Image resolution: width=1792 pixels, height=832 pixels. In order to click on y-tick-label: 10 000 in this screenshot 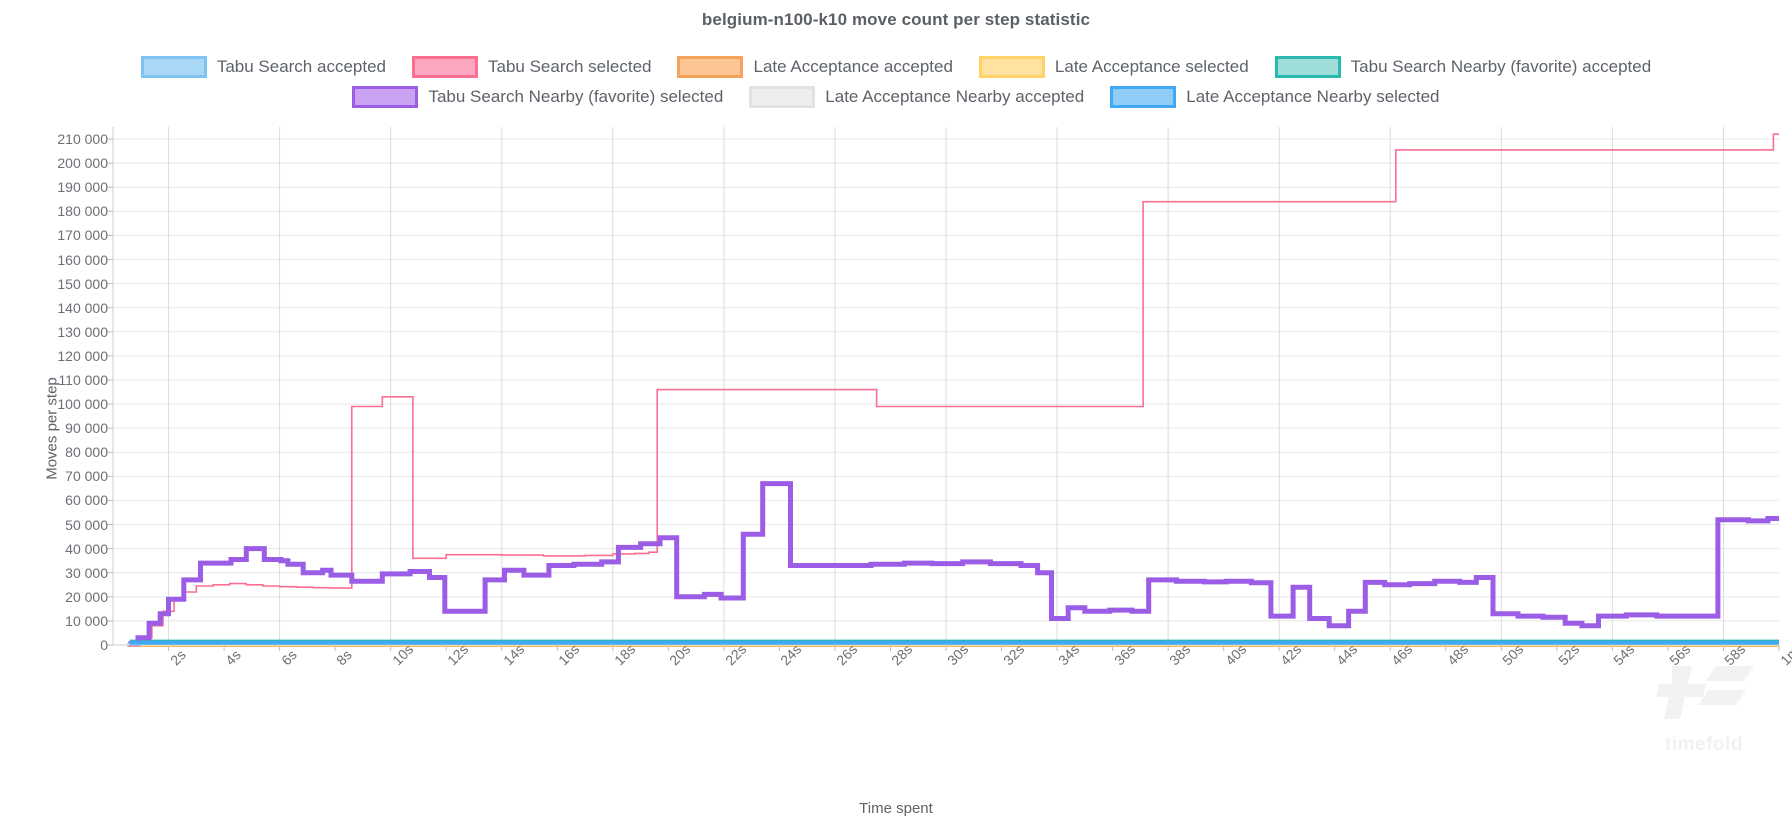, I will do `click(86, 620)`.